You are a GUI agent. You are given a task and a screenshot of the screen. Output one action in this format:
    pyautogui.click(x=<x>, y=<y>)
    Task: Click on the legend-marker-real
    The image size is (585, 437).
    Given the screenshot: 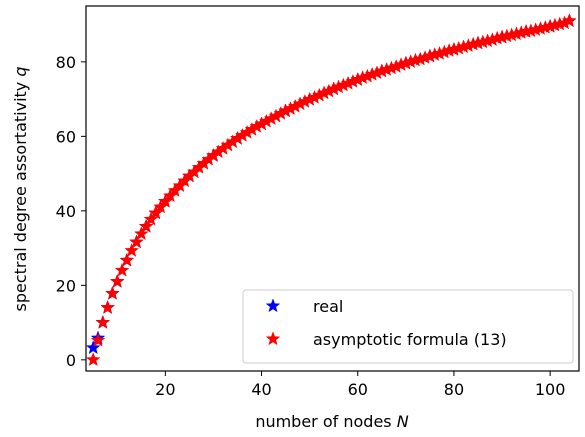 What is the action you would take?
    pyautogui.click(x=273, y=305)
    